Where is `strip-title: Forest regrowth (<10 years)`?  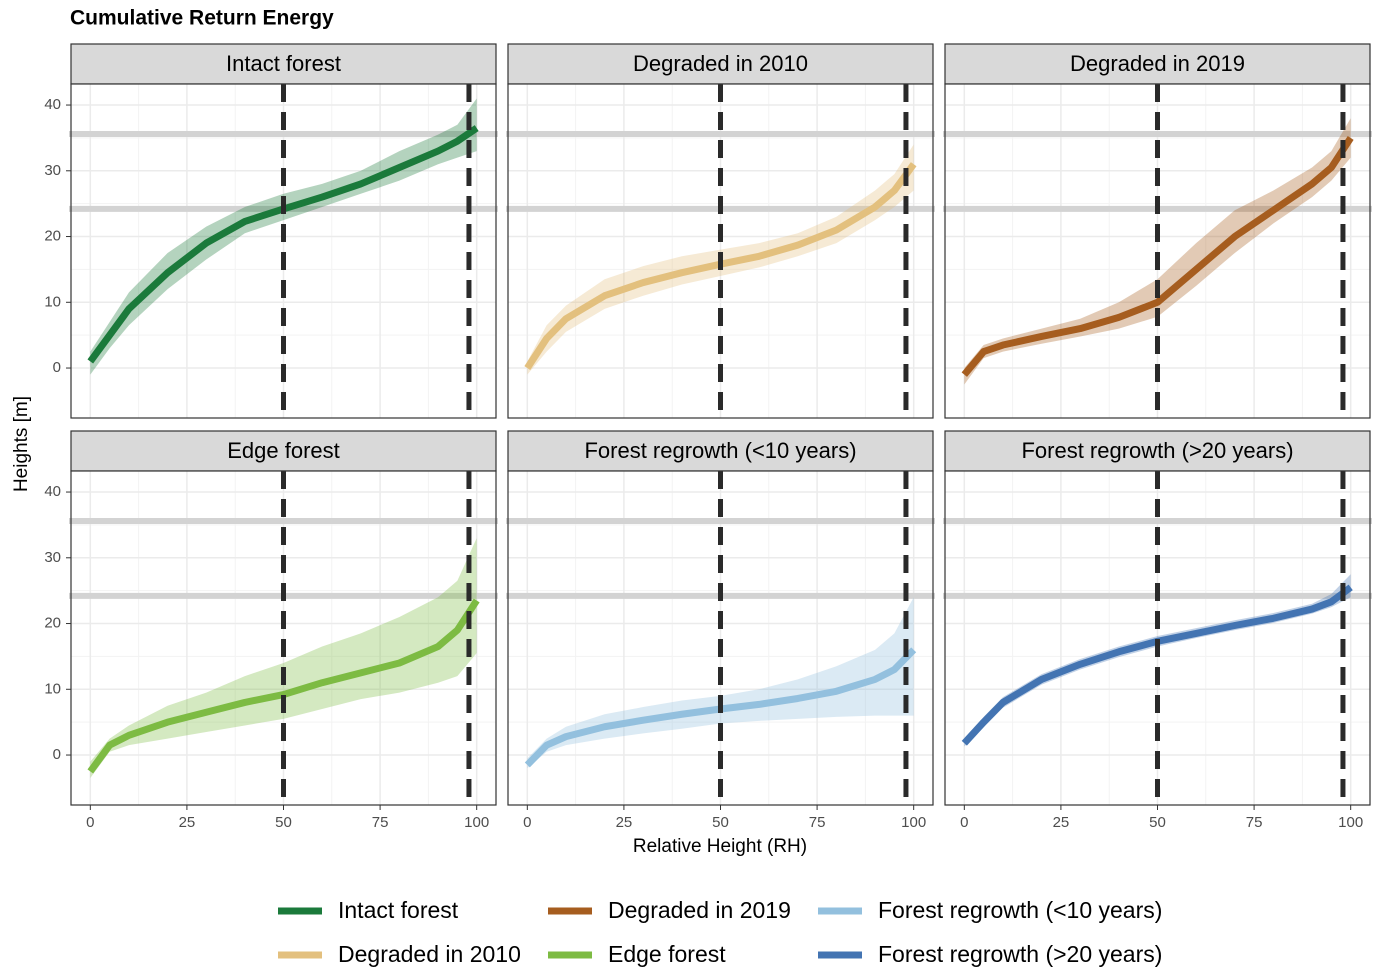 strip-title: Forest regrowth (<10 years) is located at coordinates (720, 450).